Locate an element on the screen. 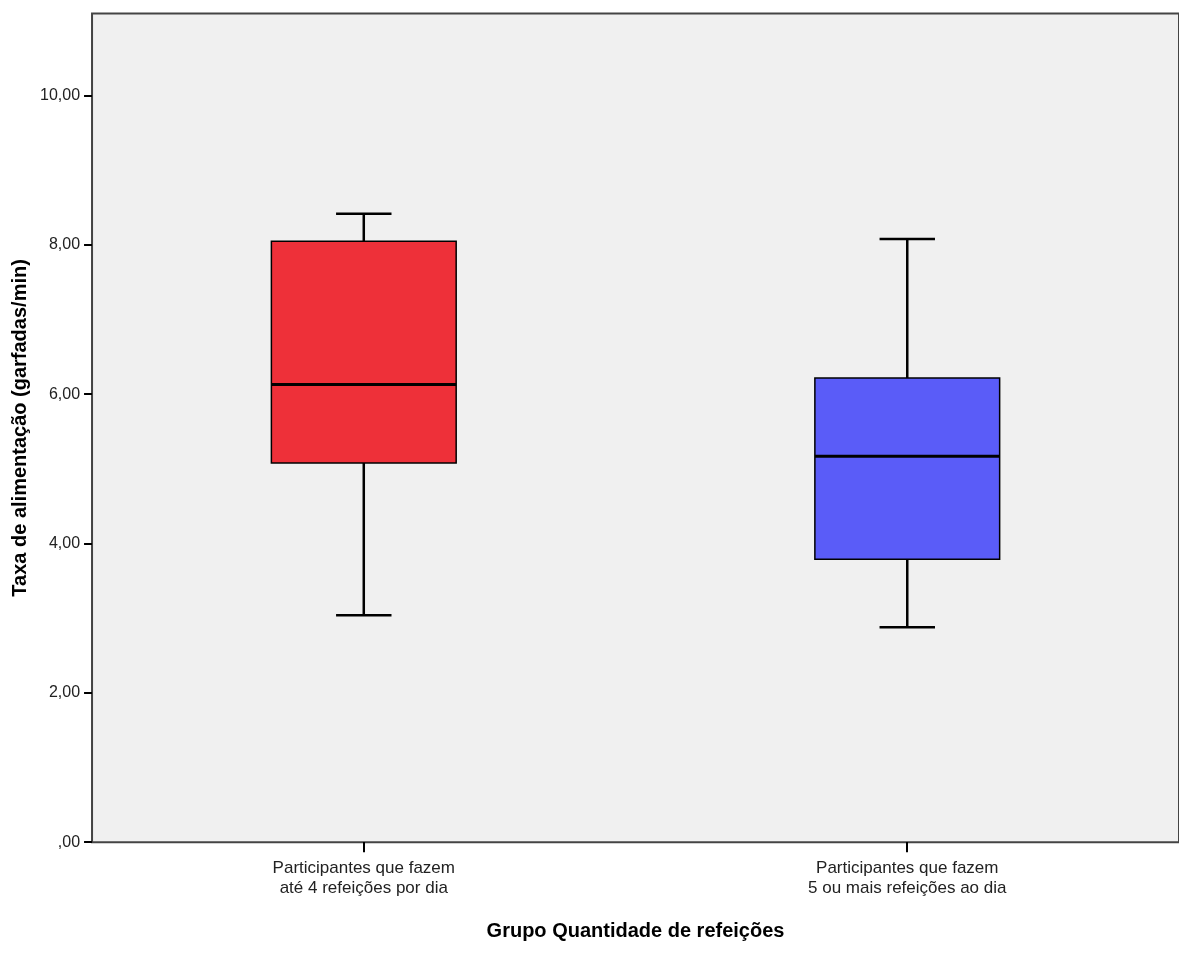  y-tick-label: 6,00 is located at coordinates (64, 393).